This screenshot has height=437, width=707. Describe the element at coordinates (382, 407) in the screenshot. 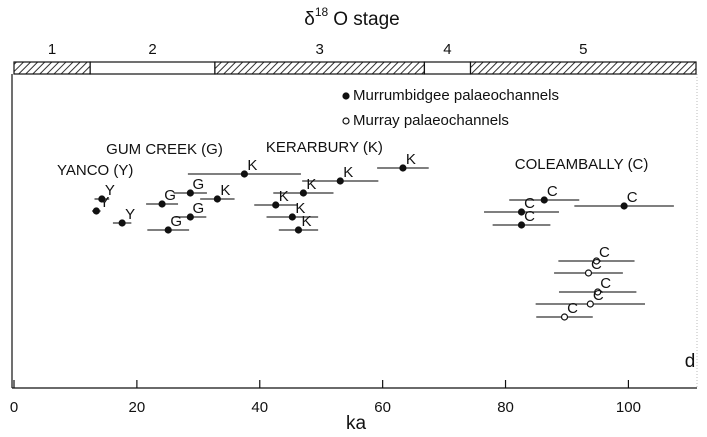

I see `x-tick-label: 60` at that location.